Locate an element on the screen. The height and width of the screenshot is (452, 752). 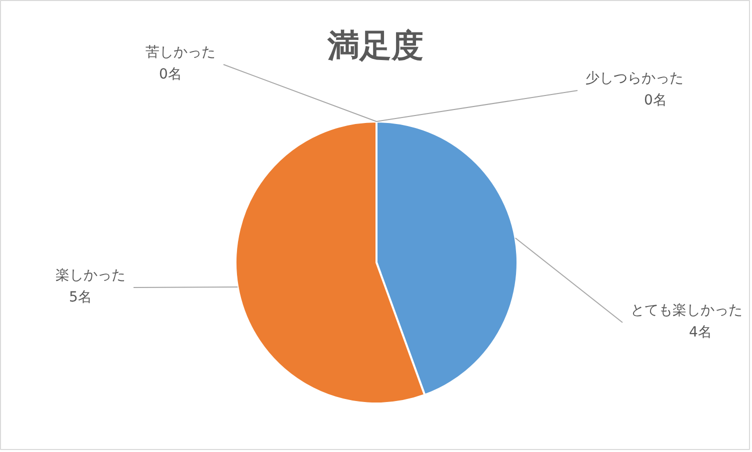
chart-title: 満足度 is located at coordinates (375, 45).